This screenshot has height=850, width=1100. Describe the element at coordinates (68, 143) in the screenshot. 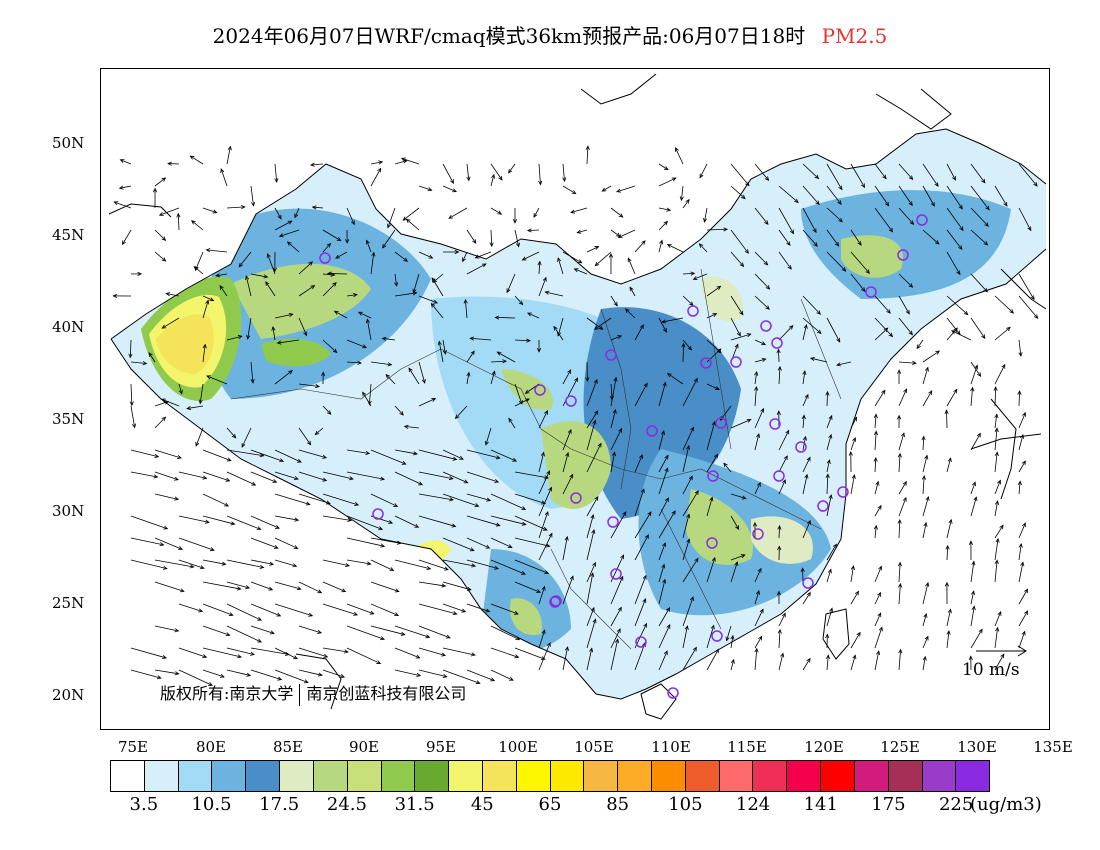

I see `lat-tick-50N: 50N` at that location.